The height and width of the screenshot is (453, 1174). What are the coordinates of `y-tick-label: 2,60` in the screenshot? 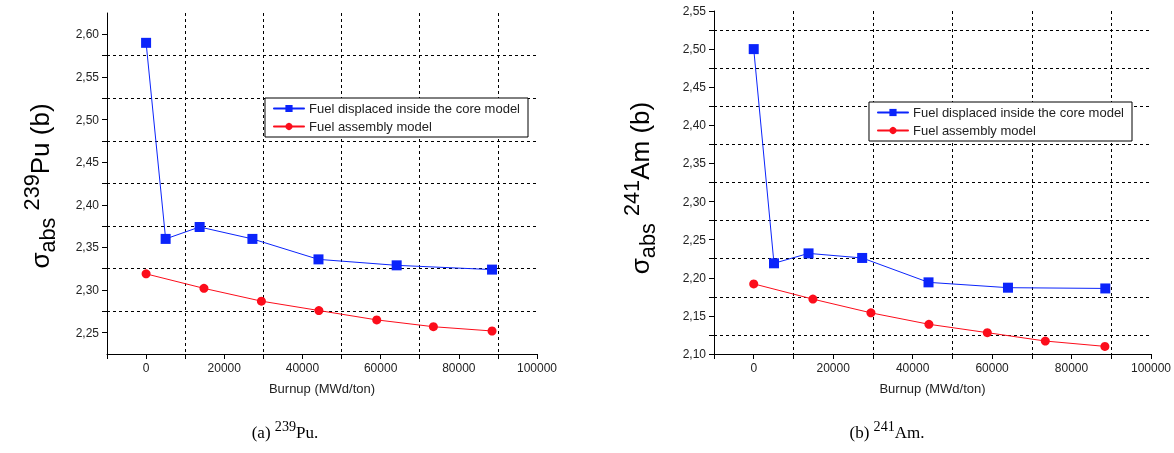 It's located at (87, 34).